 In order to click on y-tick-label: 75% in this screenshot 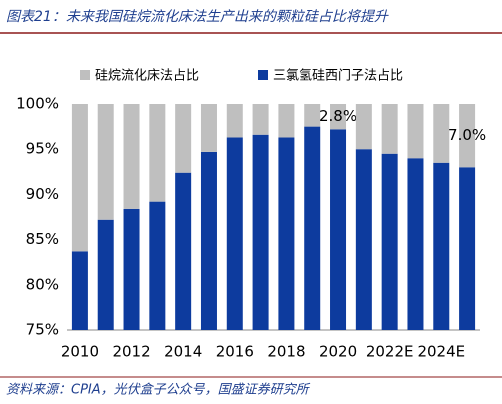, I will do `click(42, 330)`.